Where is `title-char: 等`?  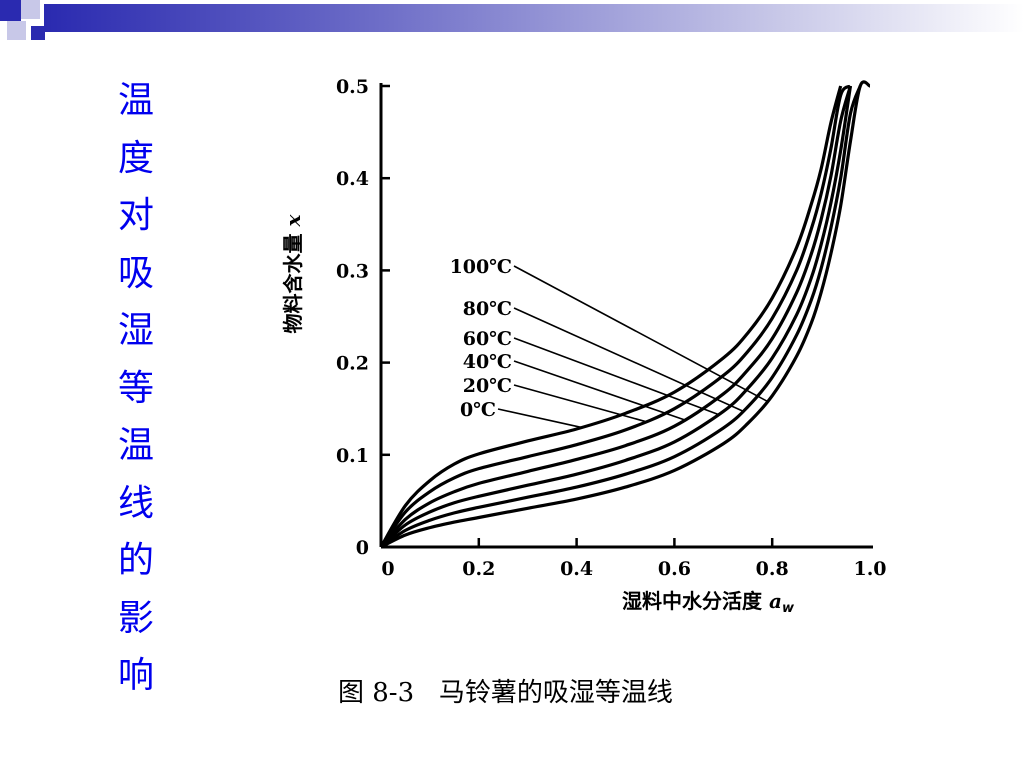
title-char: 等 is located at coordinates (135, 388).